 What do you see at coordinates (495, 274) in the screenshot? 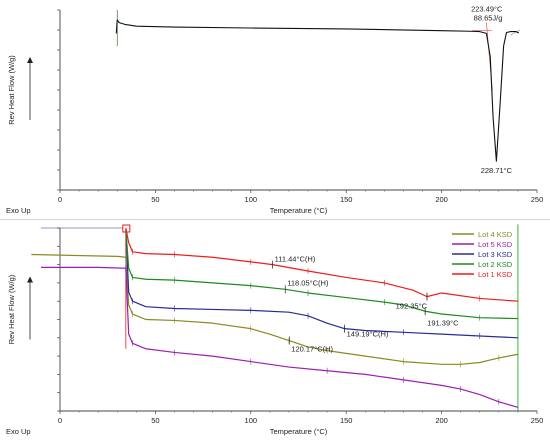
I see `legend-entry: Lot 1 KSD` at bounding box center [495, 274].